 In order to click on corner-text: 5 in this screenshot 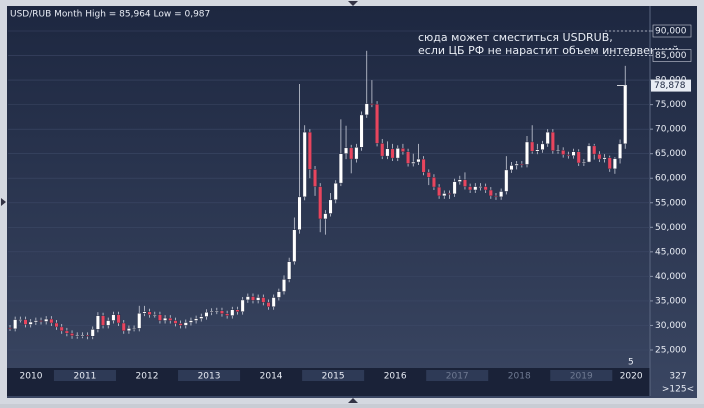, I will do `click(631, 363)`.